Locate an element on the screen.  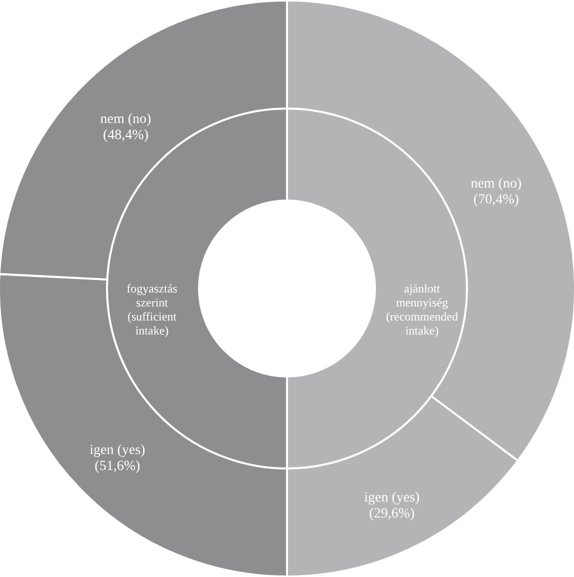
data-label: (29,6%) is located at coordinates (392, 514).